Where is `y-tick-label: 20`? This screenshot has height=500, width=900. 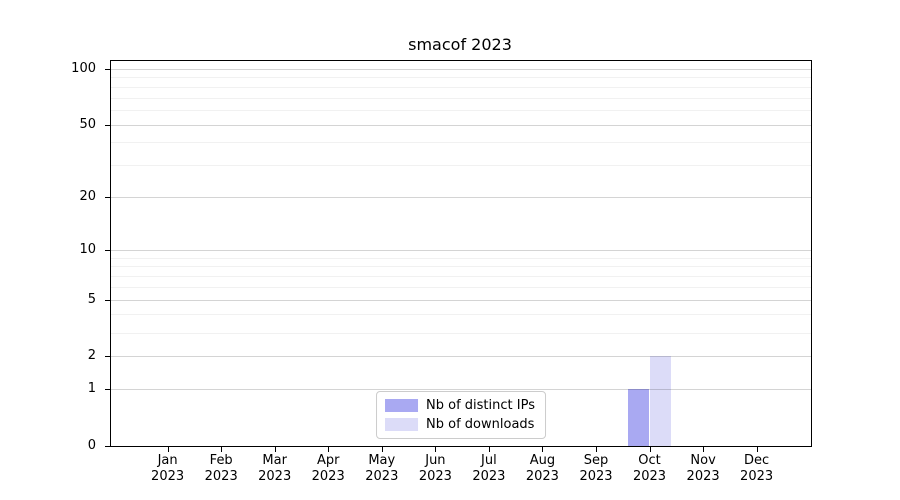
y-tick-label: 20 is located at coordinates (87, 197).